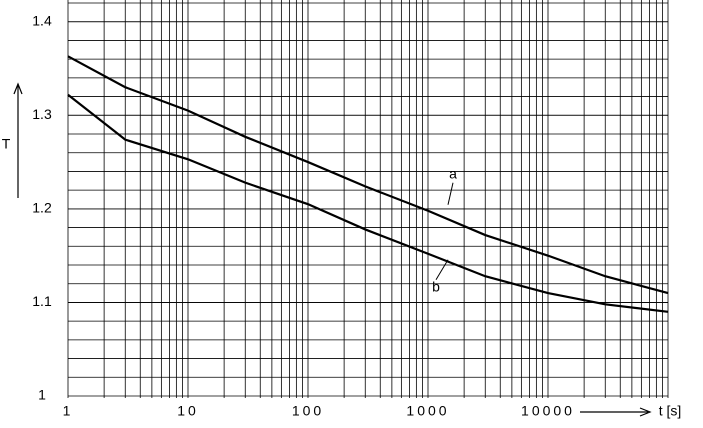 The image size is (703, 428). I want to click on y-tick-label: 1.4, so click(42, 20).